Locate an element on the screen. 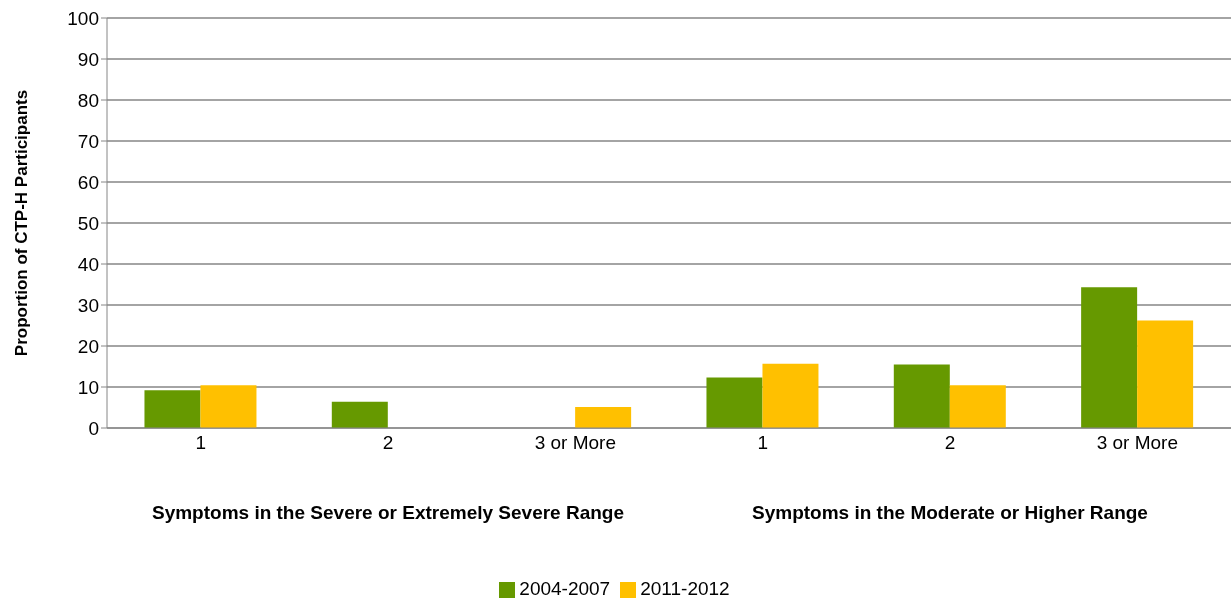 The height and width of the screenshot is (600, 1231). y-tick-label: 20 is located at coordinates (88, 346).